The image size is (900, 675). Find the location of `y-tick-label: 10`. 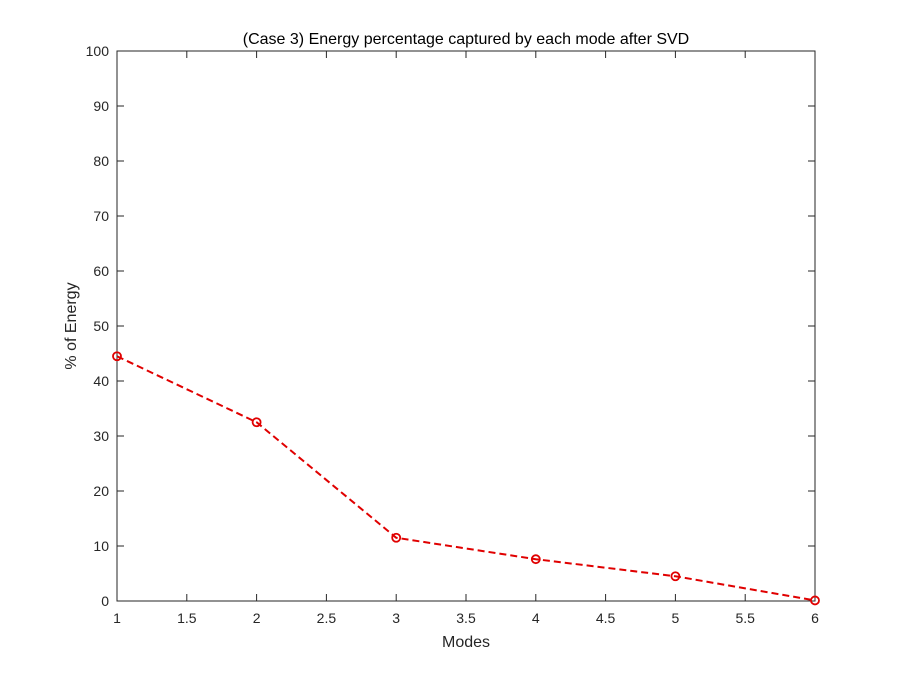

y-tick-label: 10 is located at coordinates (101, 546).